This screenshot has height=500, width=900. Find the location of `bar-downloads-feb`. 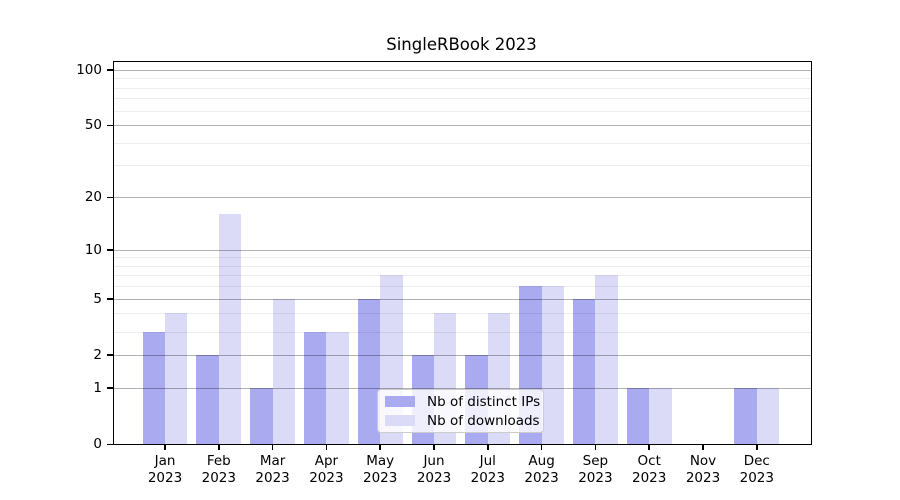

bar-downloads-feb is located at coordinates (230, 329).